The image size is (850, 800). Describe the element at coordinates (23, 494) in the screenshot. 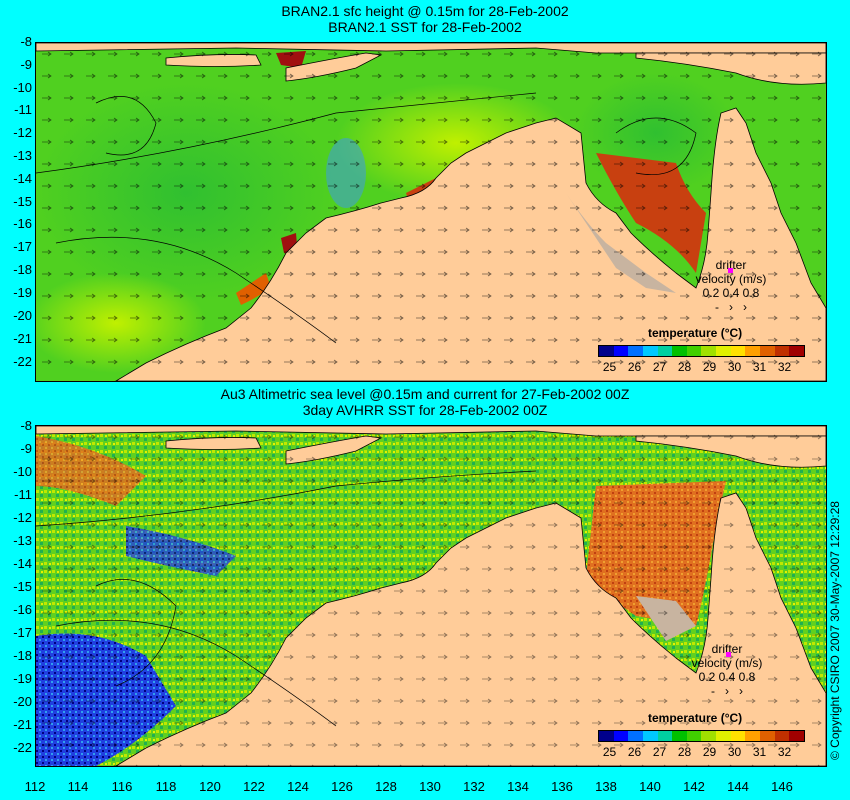

I see `bottom-lat-tick: -11` at that location.